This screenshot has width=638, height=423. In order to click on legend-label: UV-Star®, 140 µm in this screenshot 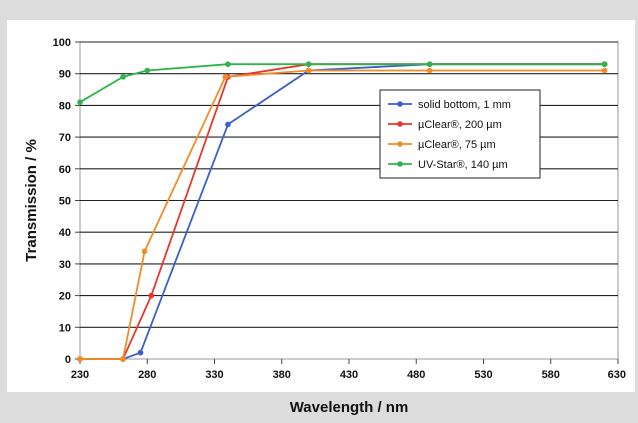, I will do `click(463, 165)`.